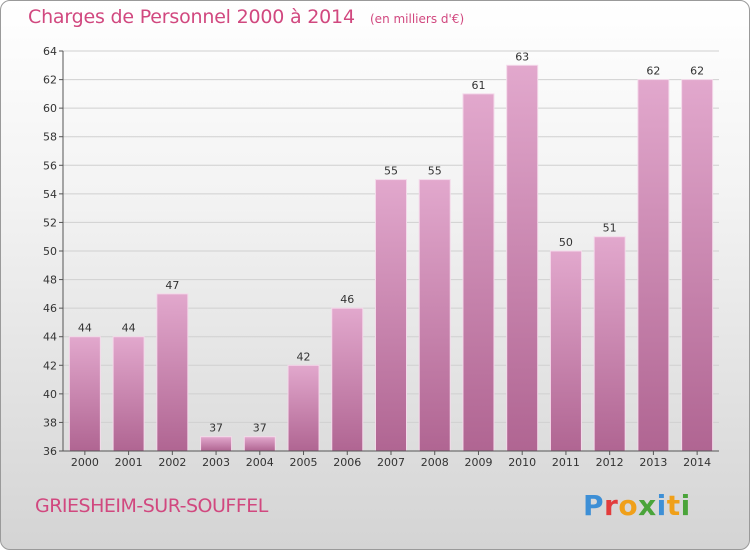 The width and height of the screenshot is (750, 550). I want to click on bar-2003, so click(216, 444).